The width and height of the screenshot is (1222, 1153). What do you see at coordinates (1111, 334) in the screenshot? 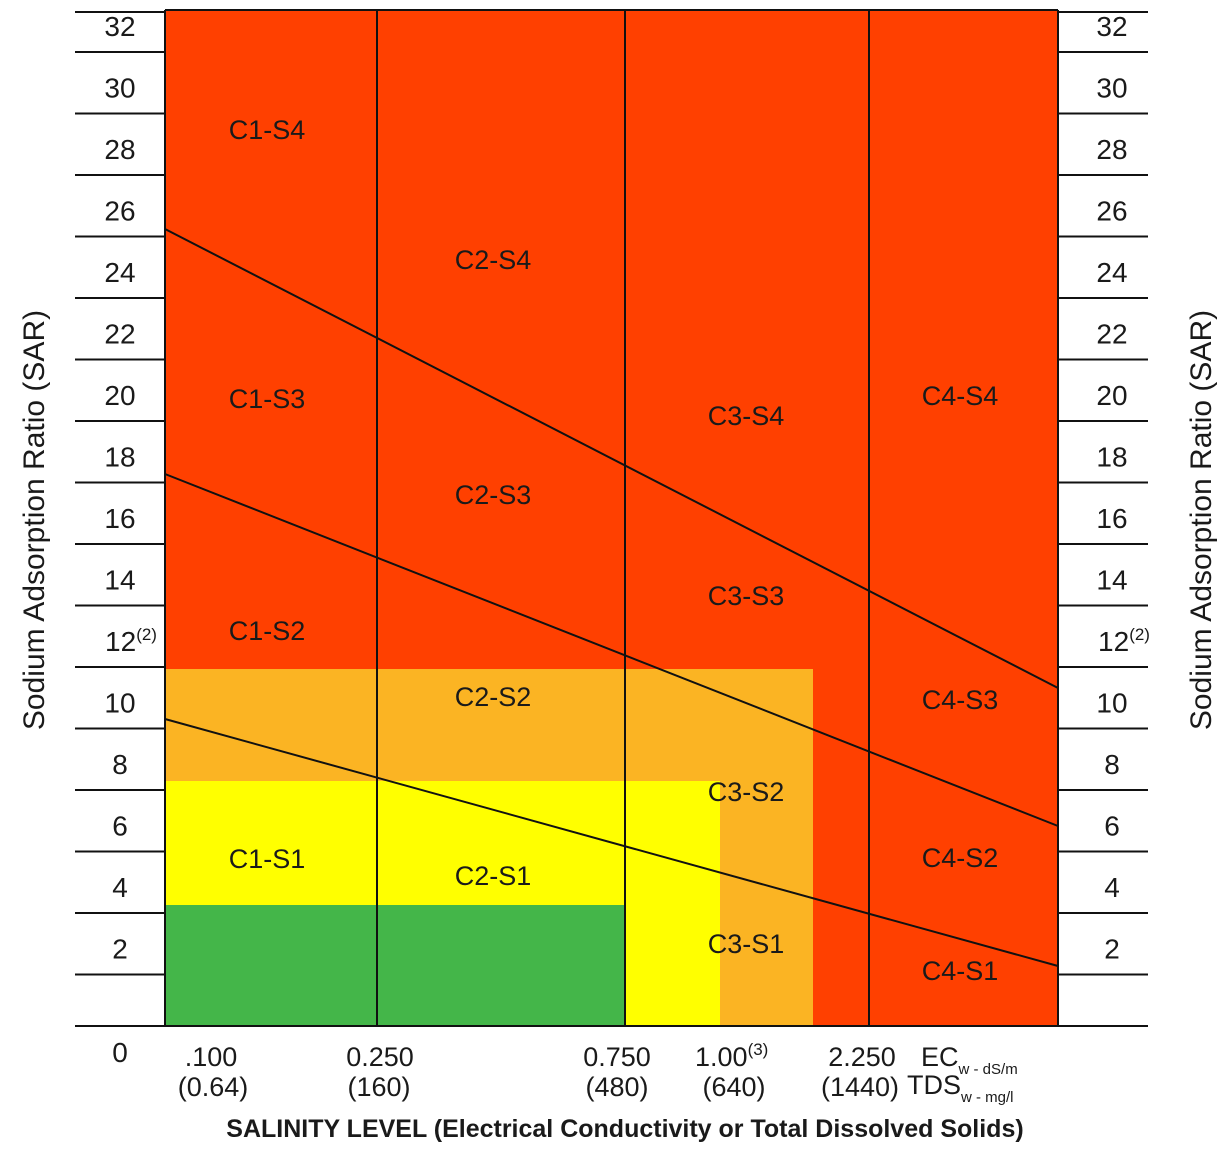
I see `y-tick-label-r-22: 22` at bounding box center [1111, 334].